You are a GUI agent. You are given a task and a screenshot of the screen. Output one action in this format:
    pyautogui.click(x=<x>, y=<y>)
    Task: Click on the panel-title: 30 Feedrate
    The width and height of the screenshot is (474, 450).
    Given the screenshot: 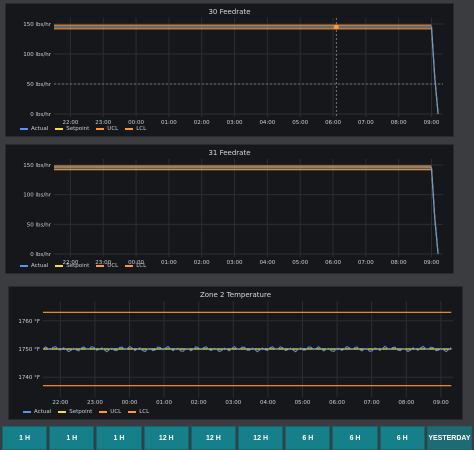 What is the action you would take?
    pyautogui.click(x=229, y=12)
    